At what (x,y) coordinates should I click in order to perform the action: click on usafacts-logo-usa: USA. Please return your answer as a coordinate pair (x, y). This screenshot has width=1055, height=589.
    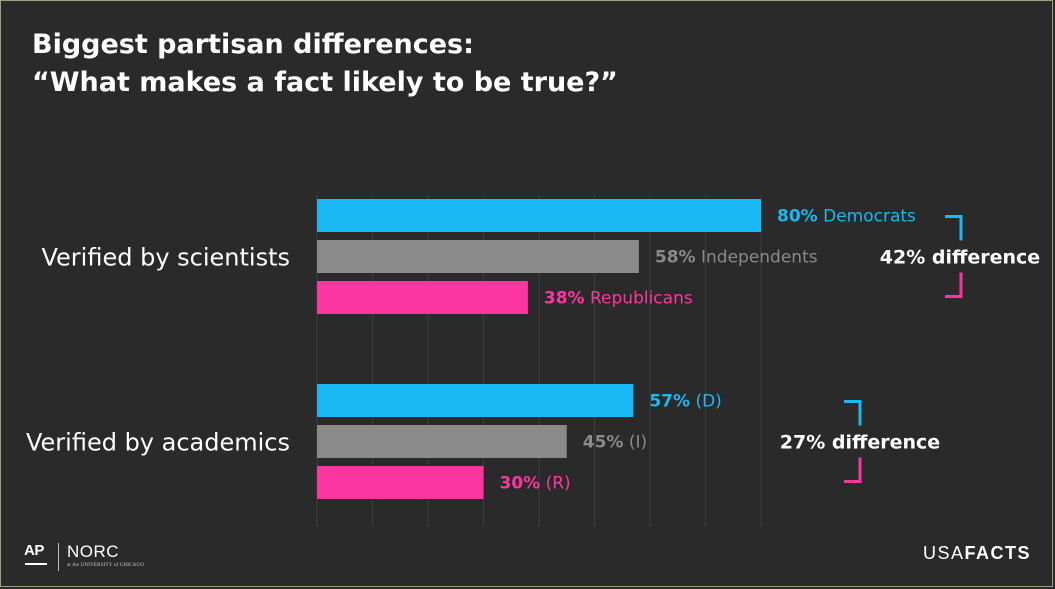
    Looking at the image, I should click on (943, 553).